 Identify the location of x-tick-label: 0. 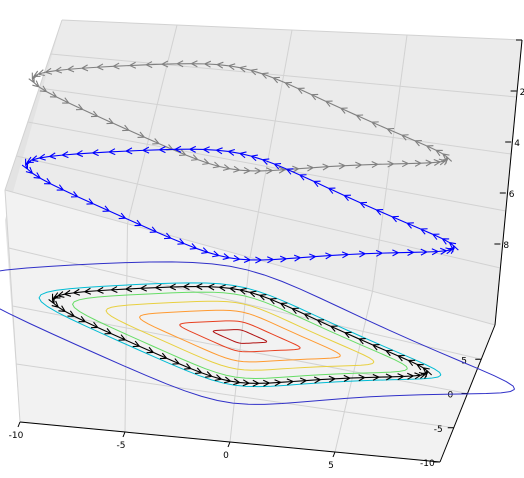
(226, 456).